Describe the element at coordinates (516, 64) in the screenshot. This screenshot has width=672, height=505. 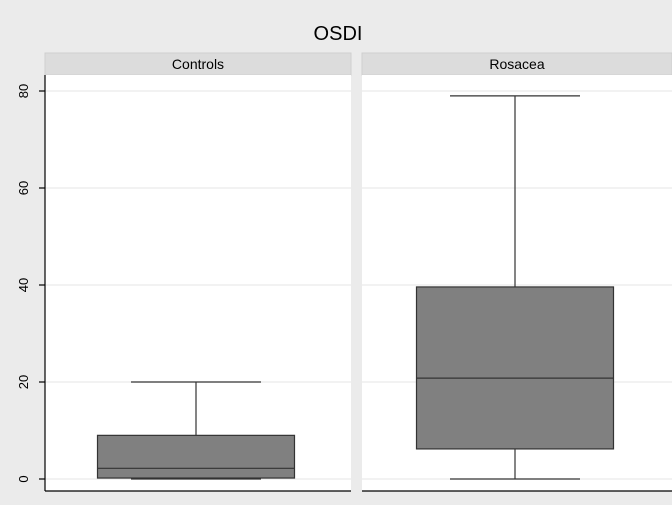
I see `facet-label: Rosacea` at that location.